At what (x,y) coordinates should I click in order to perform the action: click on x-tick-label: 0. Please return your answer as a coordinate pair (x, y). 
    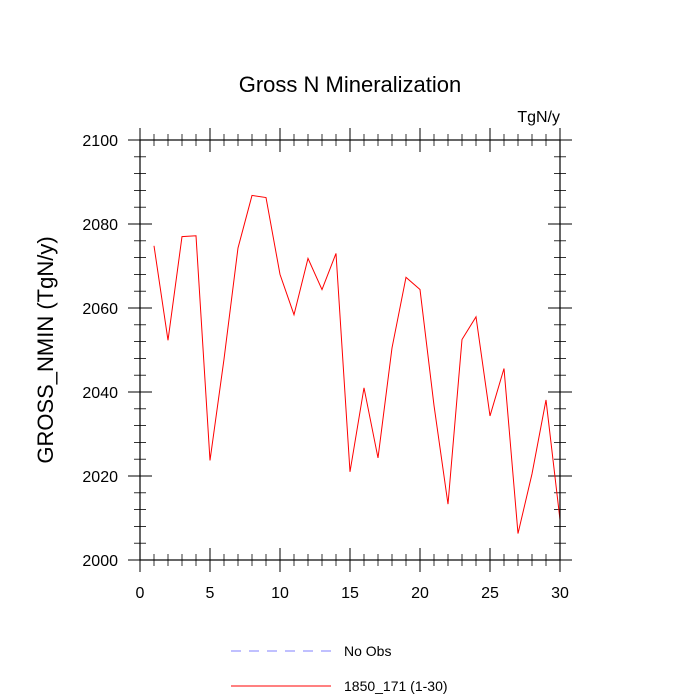
    Looking at the image, I should click on (140, 593).